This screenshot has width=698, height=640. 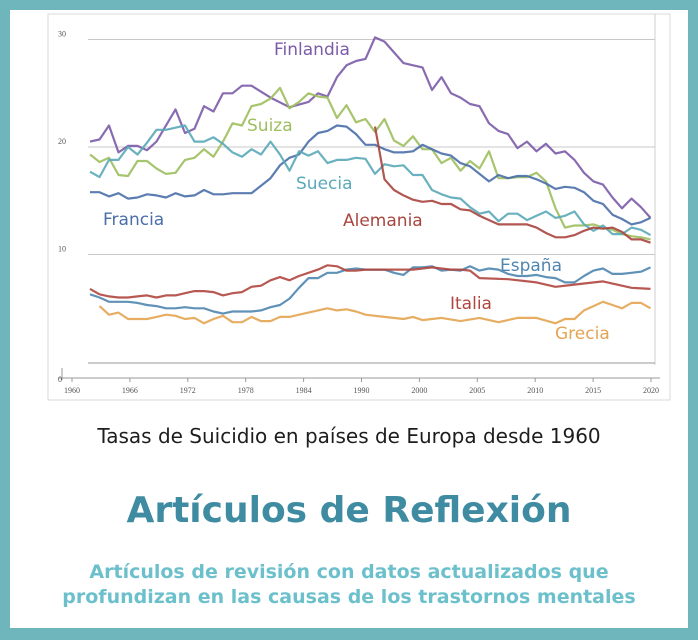 I want to click on x-tick-label: 2020, so click(x=651, y=390).